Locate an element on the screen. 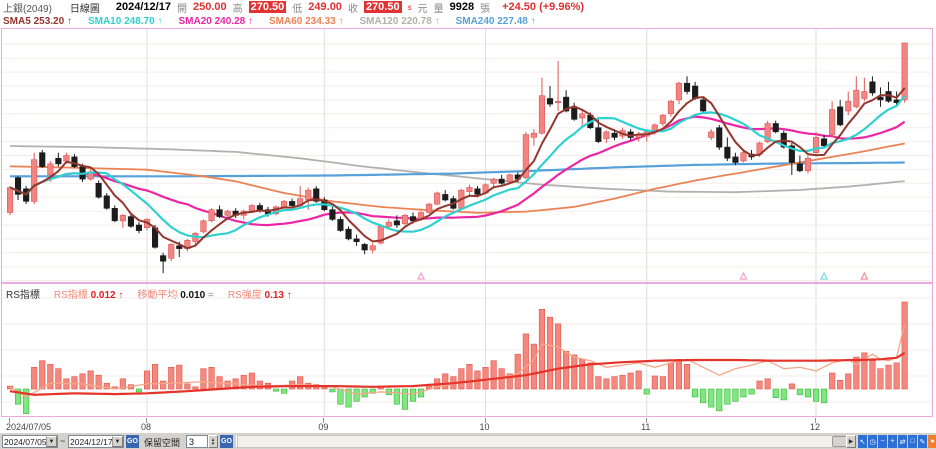 The width and height of the screenshot is (936, 449). scroll-right-button: ▶ is located at coordinates (851, 441).